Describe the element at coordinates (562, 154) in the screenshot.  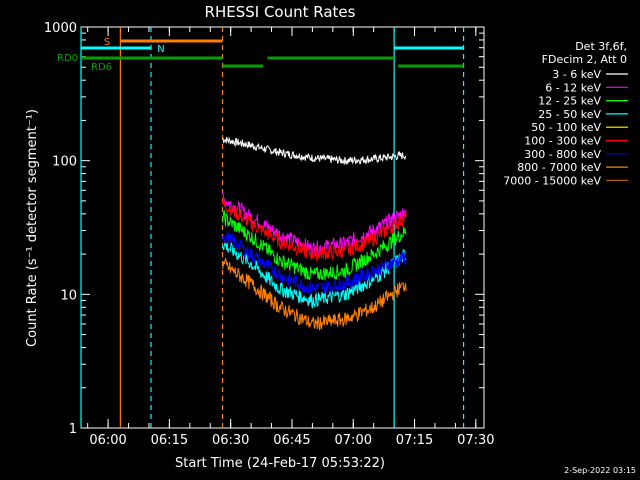
I see `legend-label: 300 - 800 keV` at that location.